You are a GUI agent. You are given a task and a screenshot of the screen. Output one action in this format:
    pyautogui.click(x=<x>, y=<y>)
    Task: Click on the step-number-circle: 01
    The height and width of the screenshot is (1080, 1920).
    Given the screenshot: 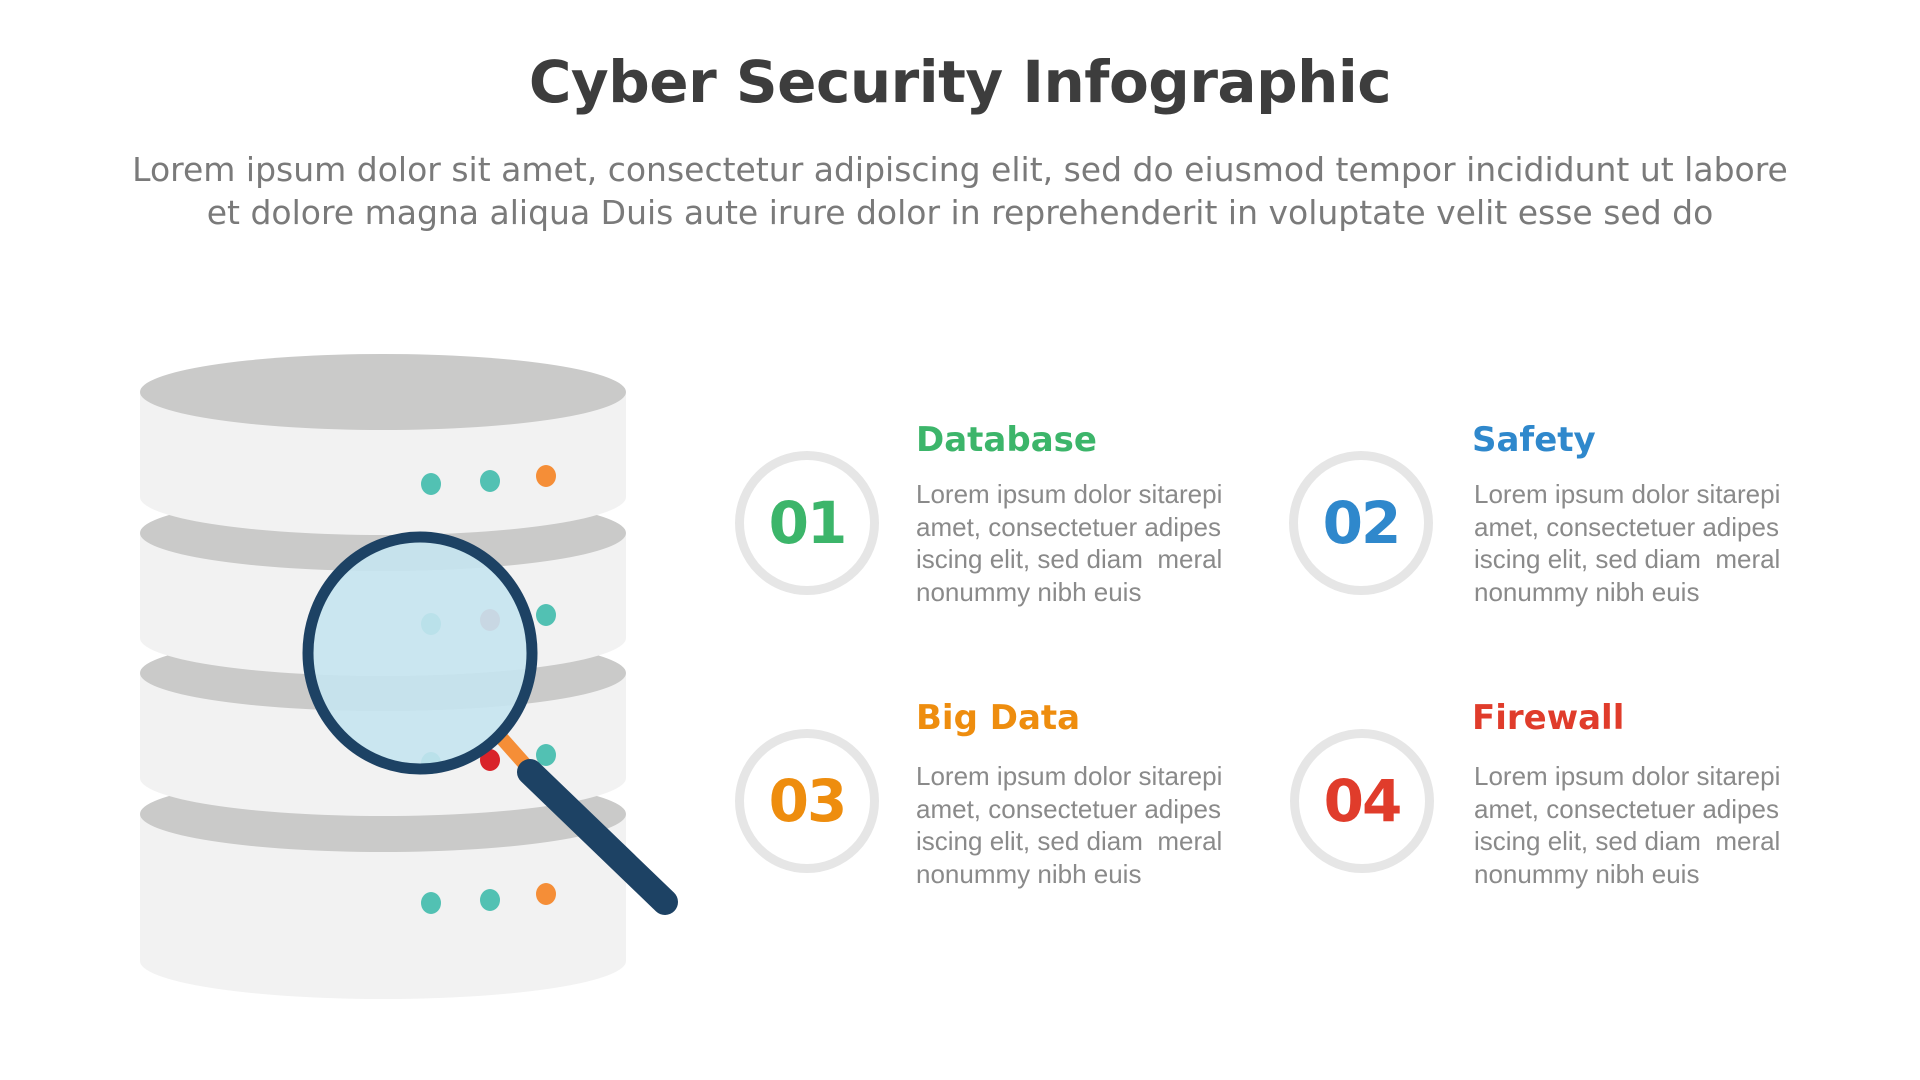 What is the action you would take?
    pyautogui.click(x=807, y=523)
    